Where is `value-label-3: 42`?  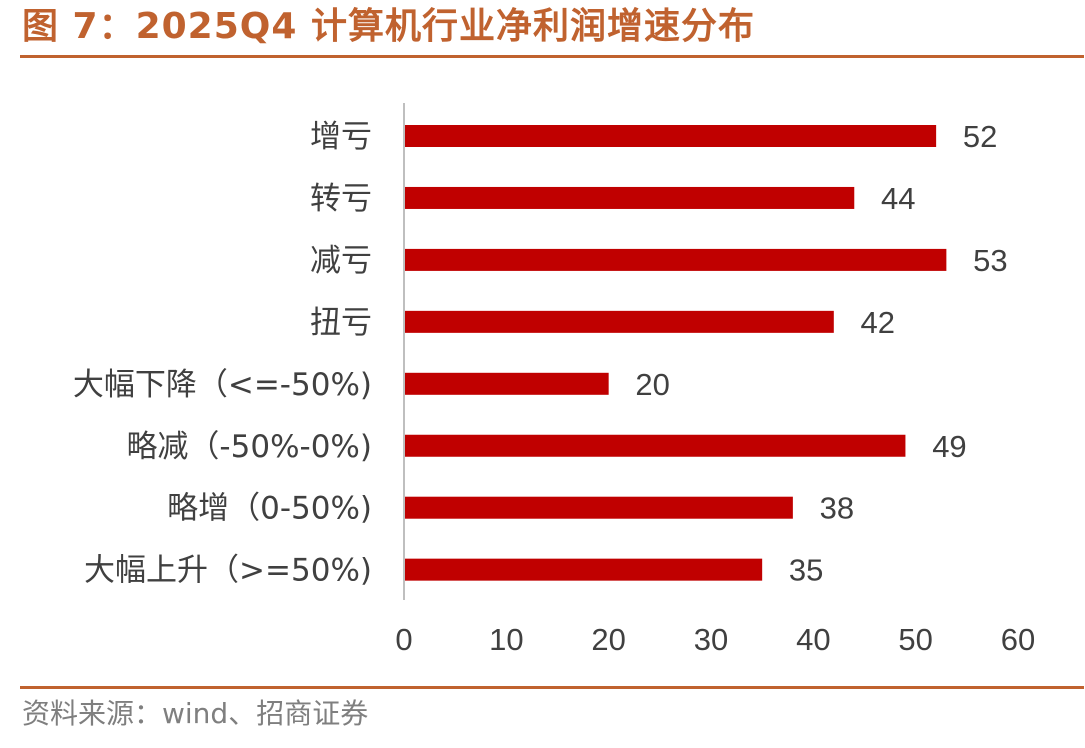 value-label-3: 42 is located at coordinates (878, 322).